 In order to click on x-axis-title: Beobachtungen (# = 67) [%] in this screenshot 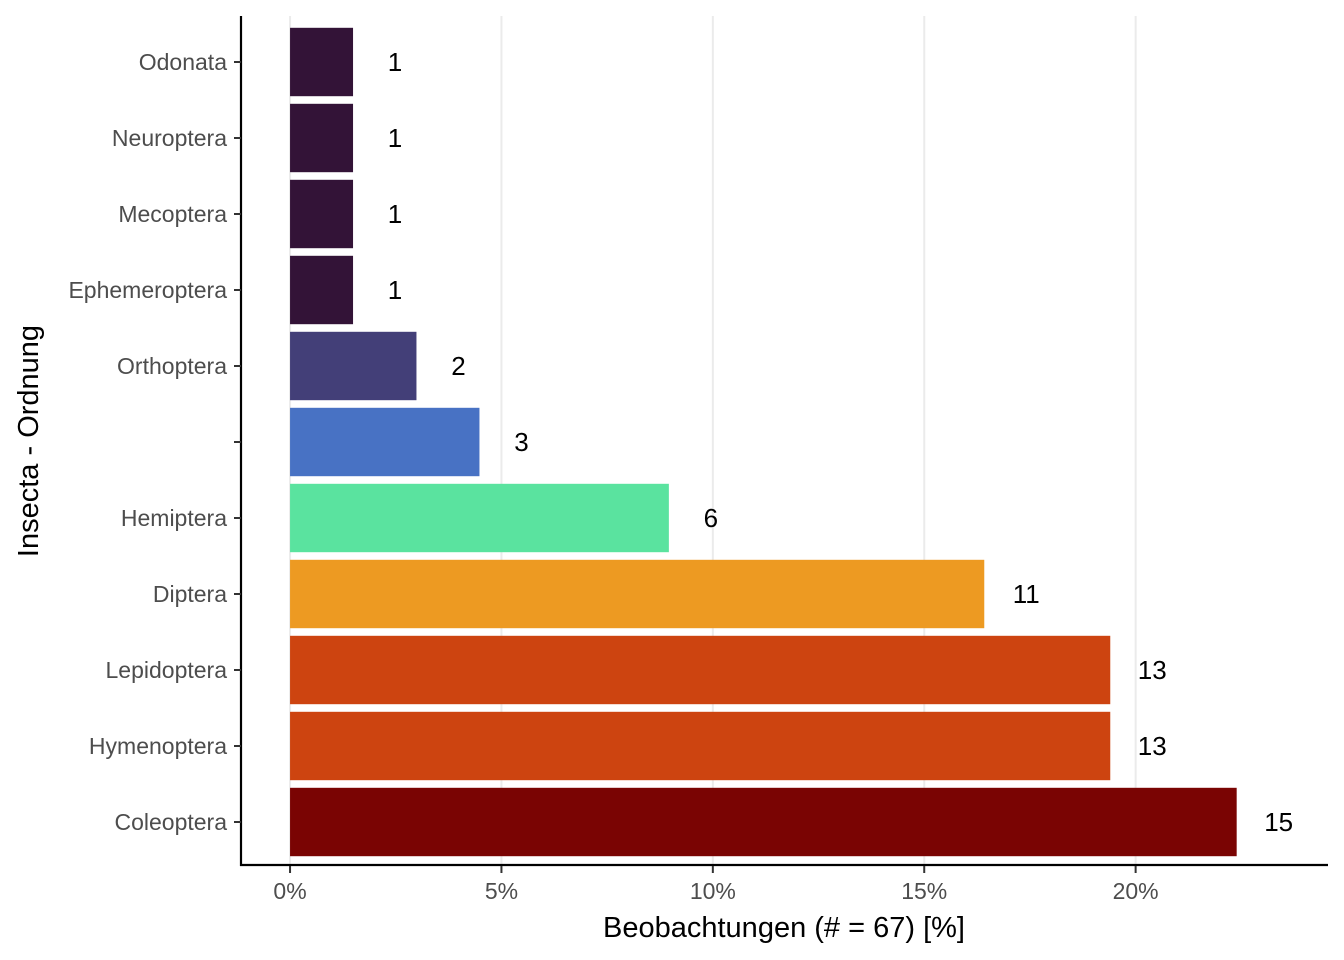, I will do `click(784, 928)`.